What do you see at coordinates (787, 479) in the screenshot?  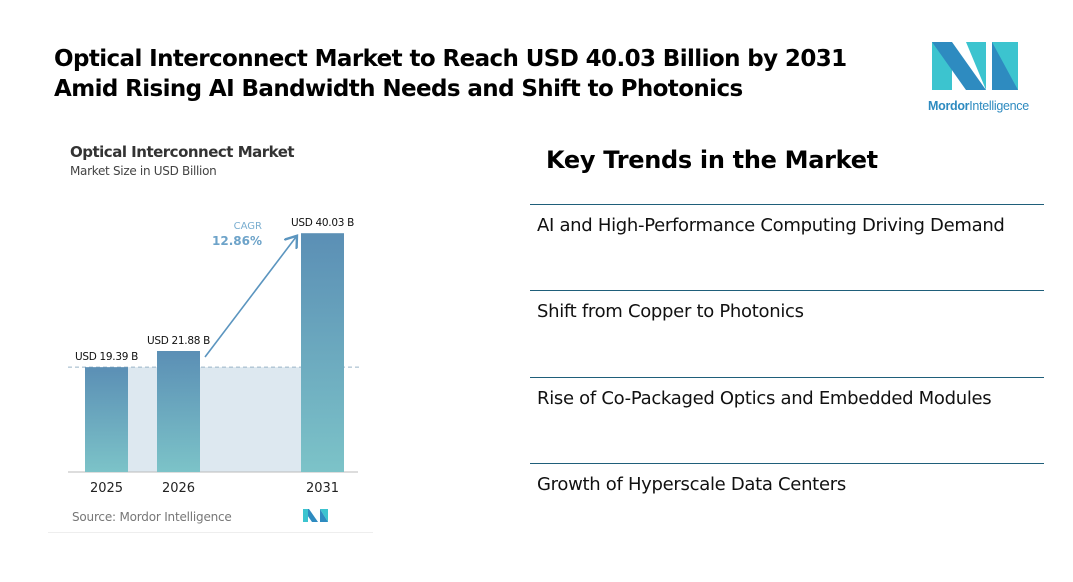 I see `trend-item: Growth of Hyperscale Data Centers` at bounding box center [787, 479].